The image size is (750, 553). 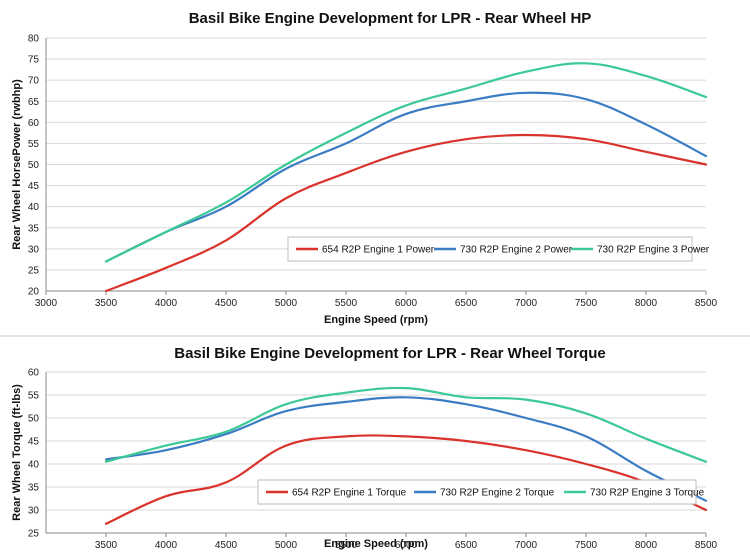 I want to click on hp-x-tick-label: 3000, so click(x=46, y=303).